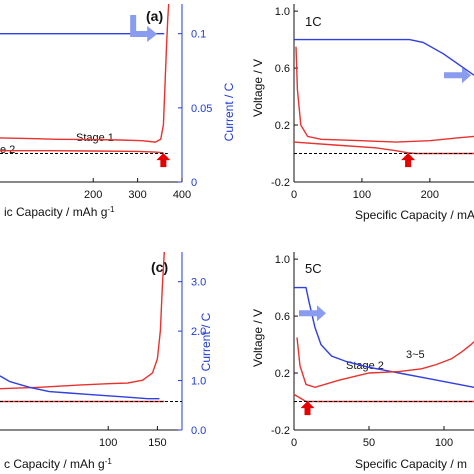  Describe the element at coordinates (294, 195) in the screenshot. I see `panel-b-x-tick-label: 0` at that location.